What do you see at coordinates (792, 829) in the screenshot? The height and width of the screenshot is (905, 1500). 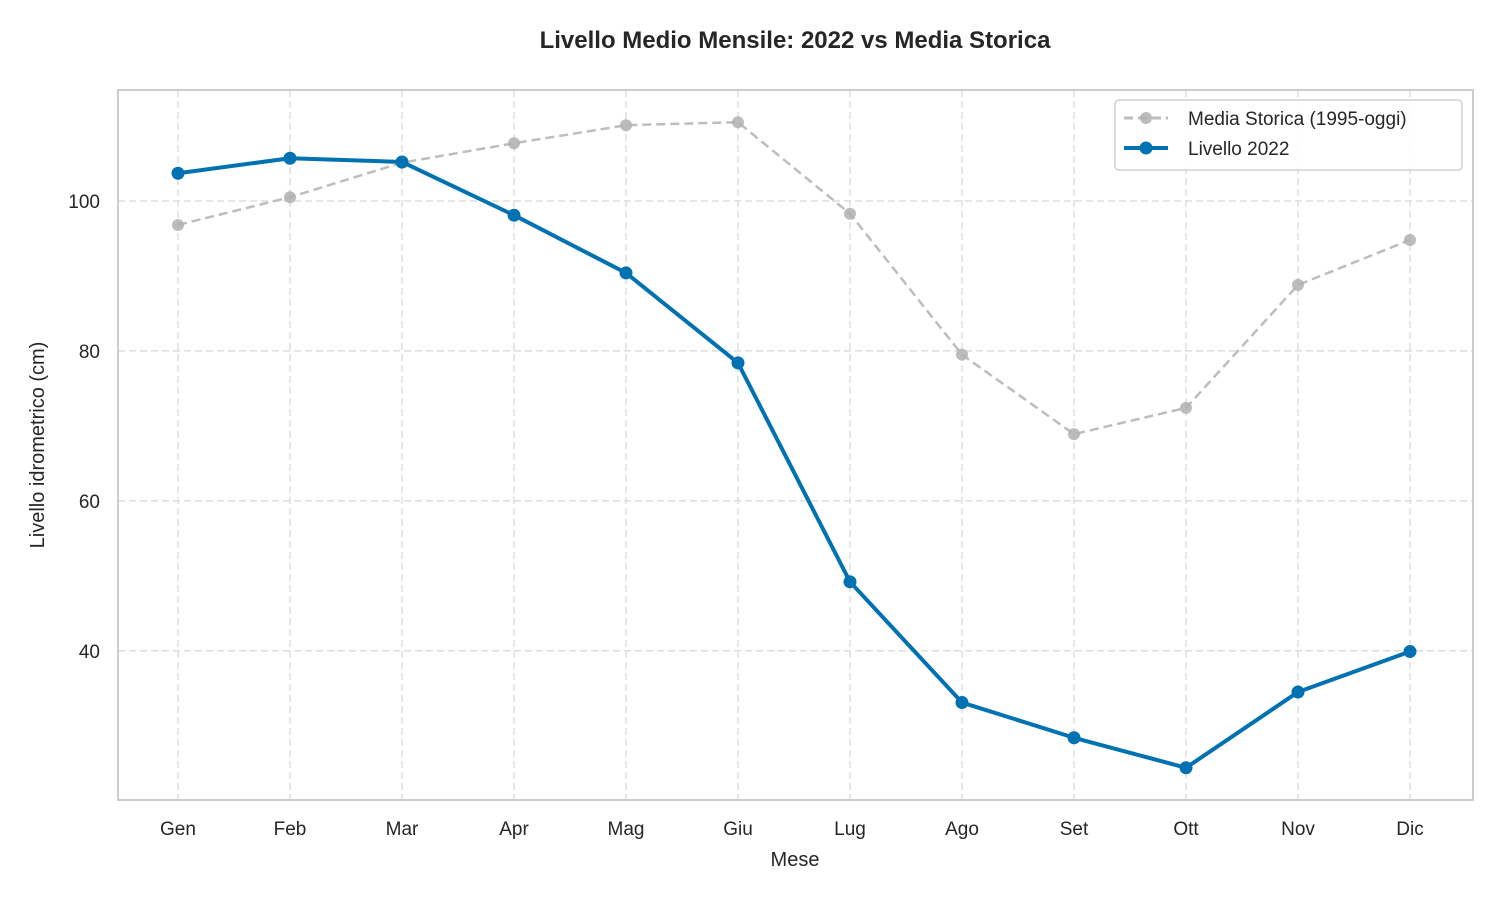 I see `x-tick-labels: Gen Feb Mar Apr Mag Giu Lug Ago Set Ott Nov Dic` at bounding box center [792, 829].